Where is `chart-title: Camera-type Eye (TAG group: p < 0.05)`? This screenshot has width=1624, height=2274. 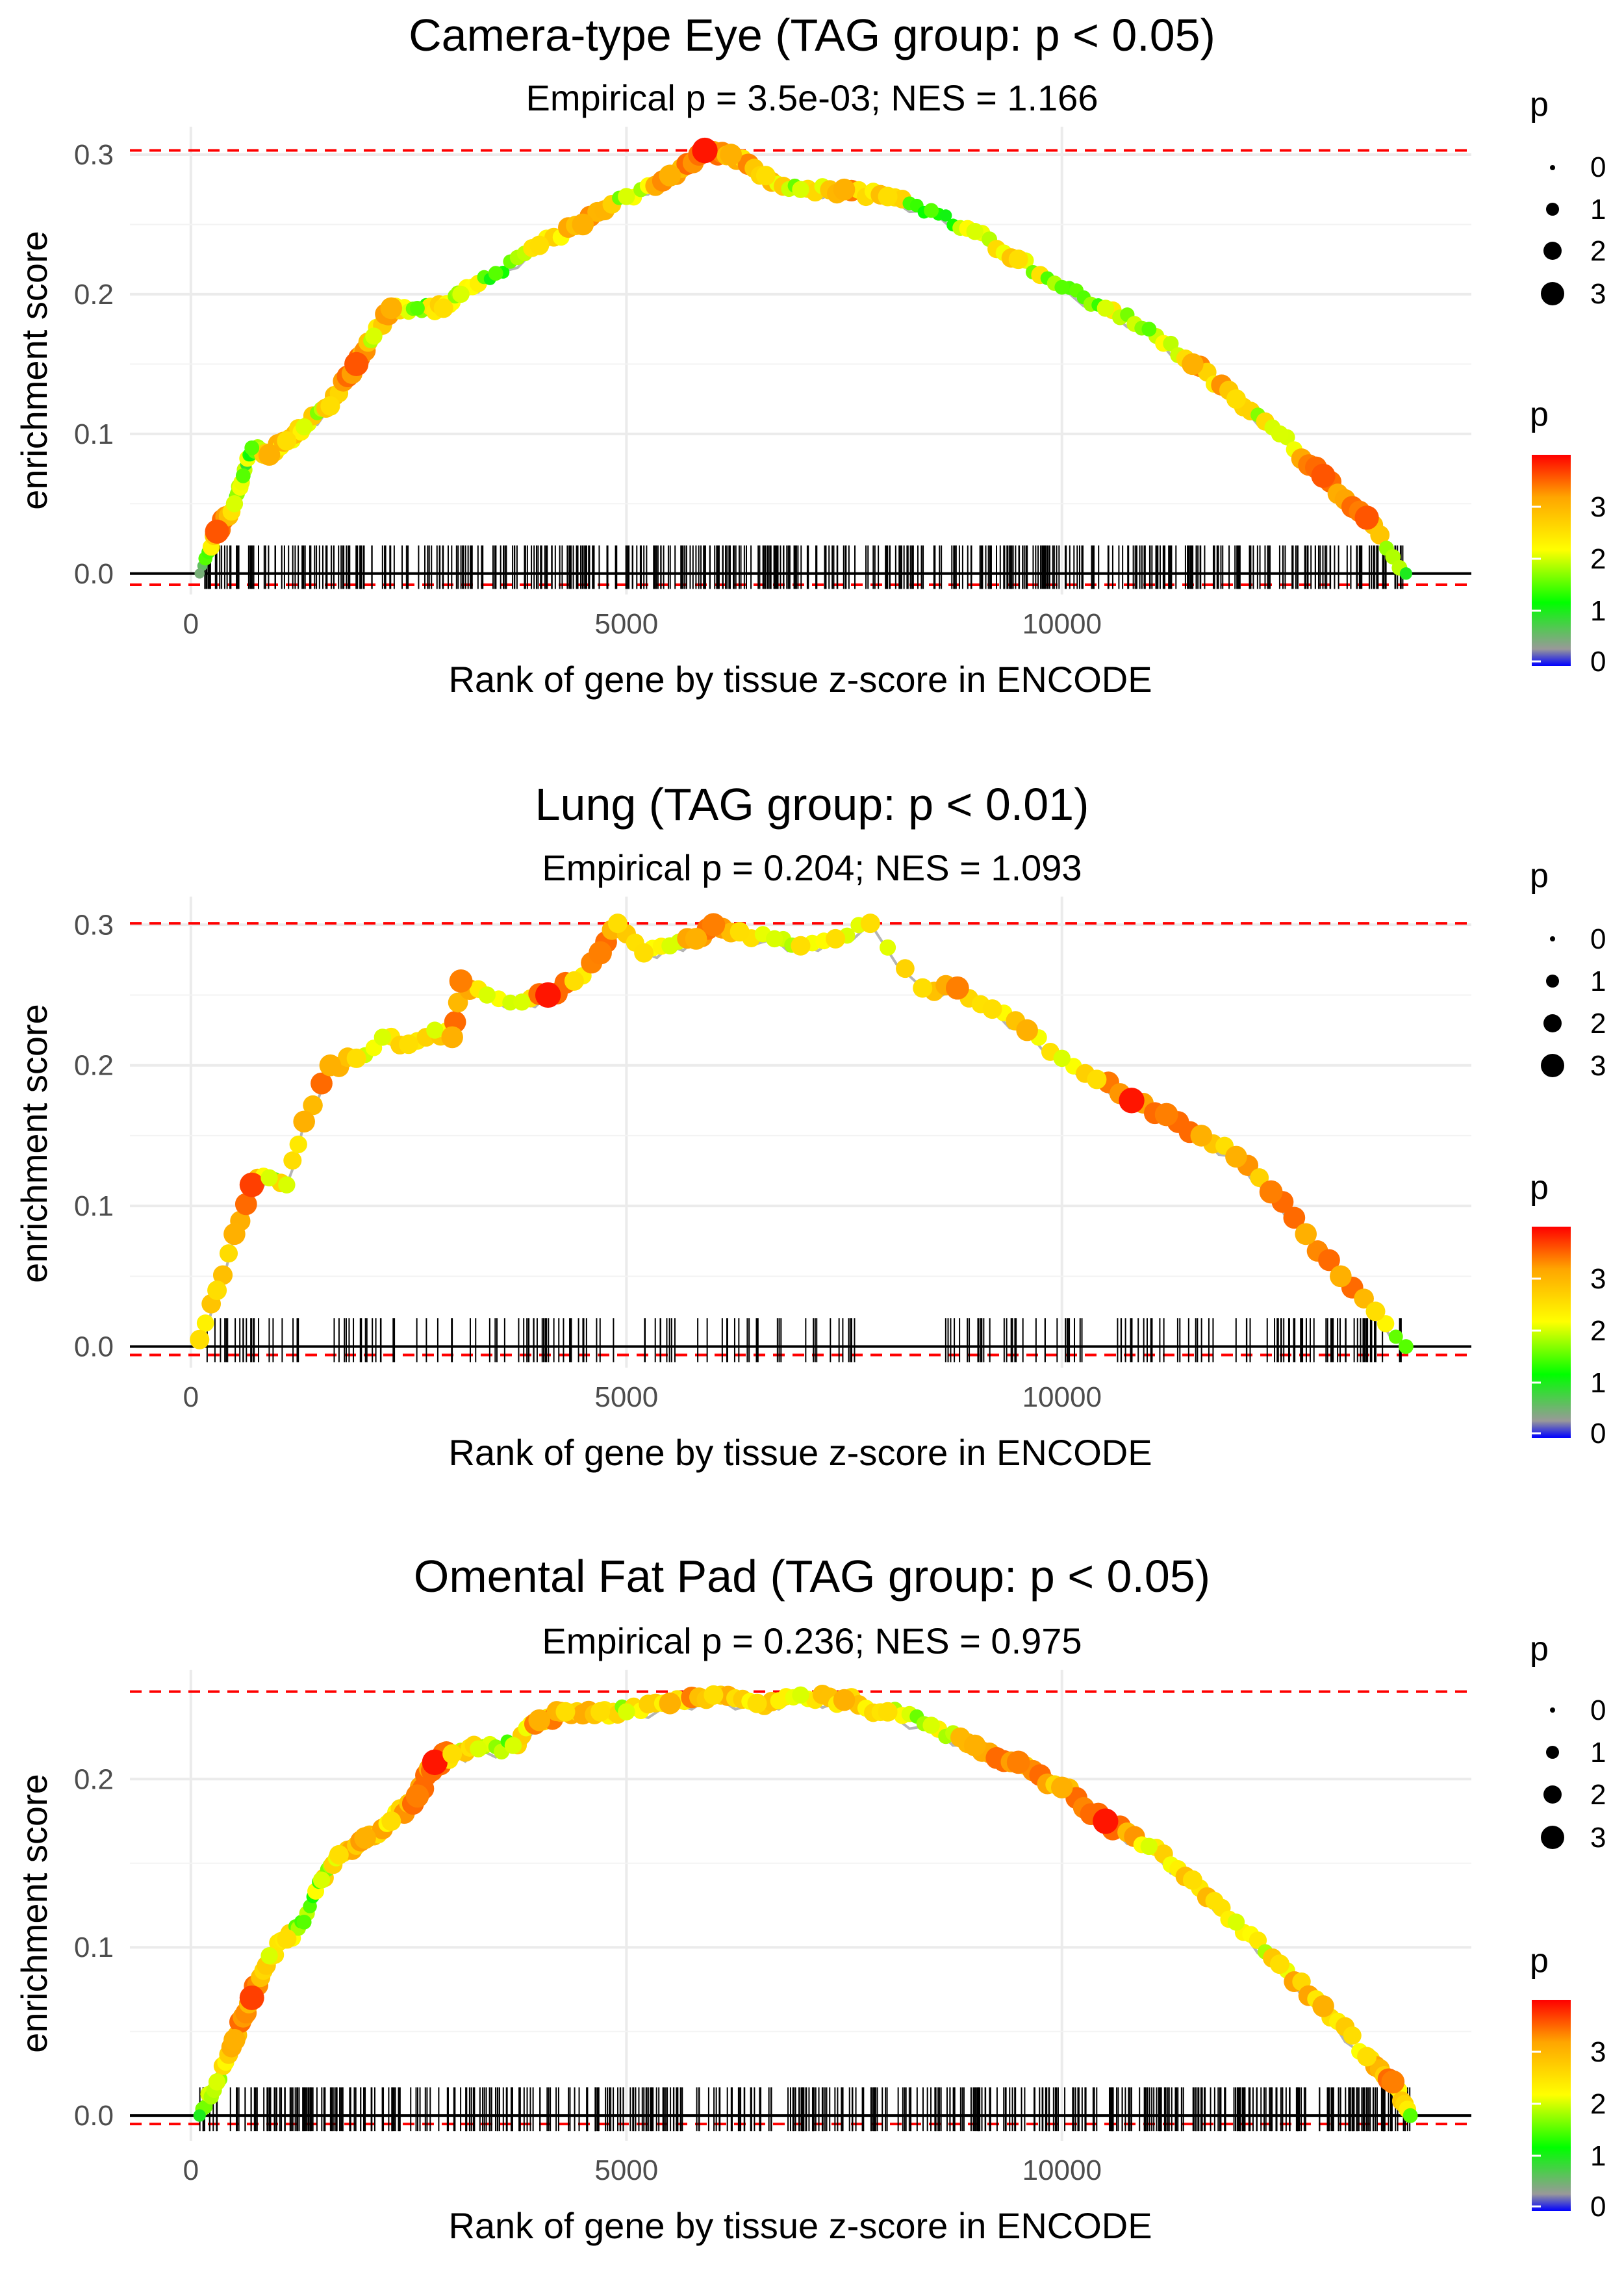
chart-title: Camera-type Eye (TAG group: p < 0.05) is located at coordinates (812, 35).